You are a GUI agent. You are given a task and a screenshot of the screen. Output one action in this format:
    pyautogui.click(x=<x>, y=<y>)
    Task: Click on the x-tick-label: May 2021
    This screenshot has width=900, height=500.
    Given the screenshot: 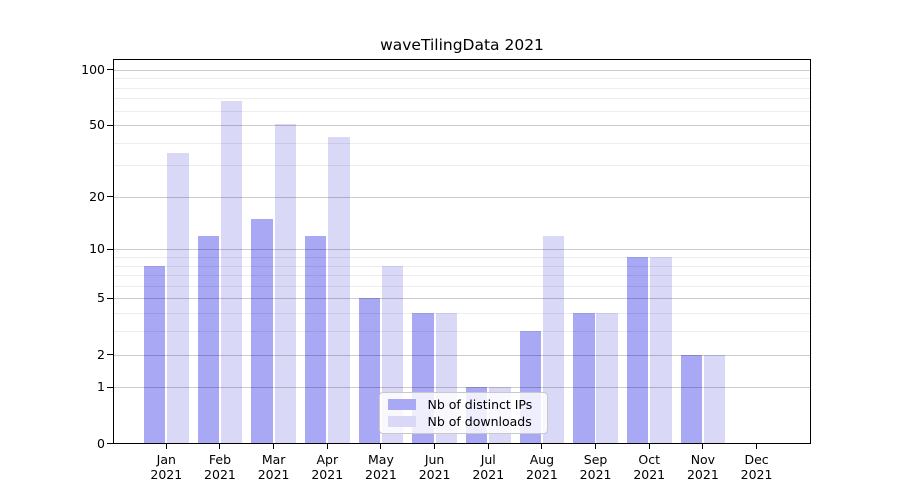 What is the action you would take?
    pyautogui.click(x=381, y=467)
    